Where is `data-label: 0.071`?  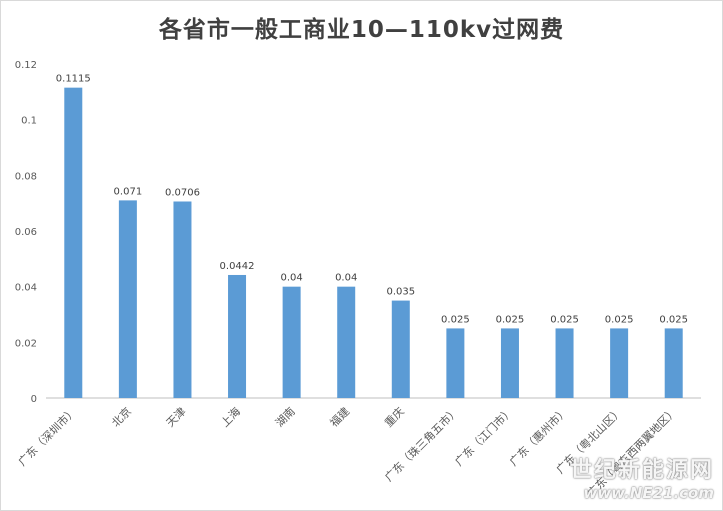 data-label: 0.071 is located at coordinates (128, 191).